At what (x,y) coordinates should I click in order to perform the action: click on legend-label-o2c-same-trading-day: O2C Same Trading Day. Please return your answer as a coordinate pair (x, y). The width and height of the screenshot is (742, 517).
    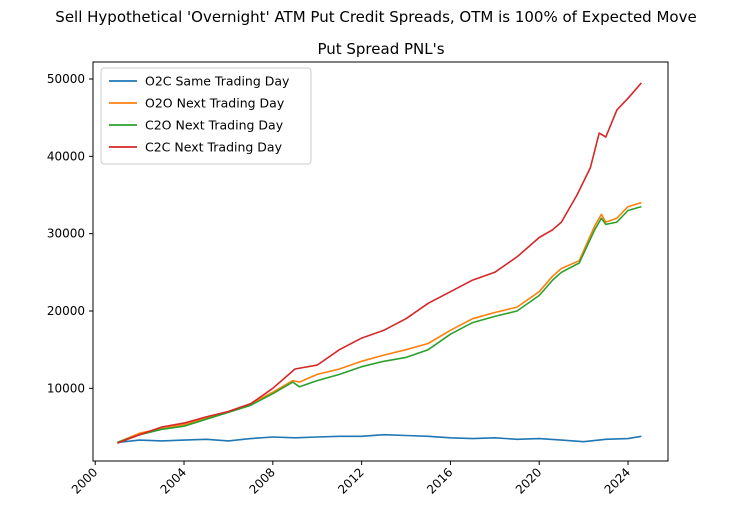
    Looking at the image, I should click on (217, 81).